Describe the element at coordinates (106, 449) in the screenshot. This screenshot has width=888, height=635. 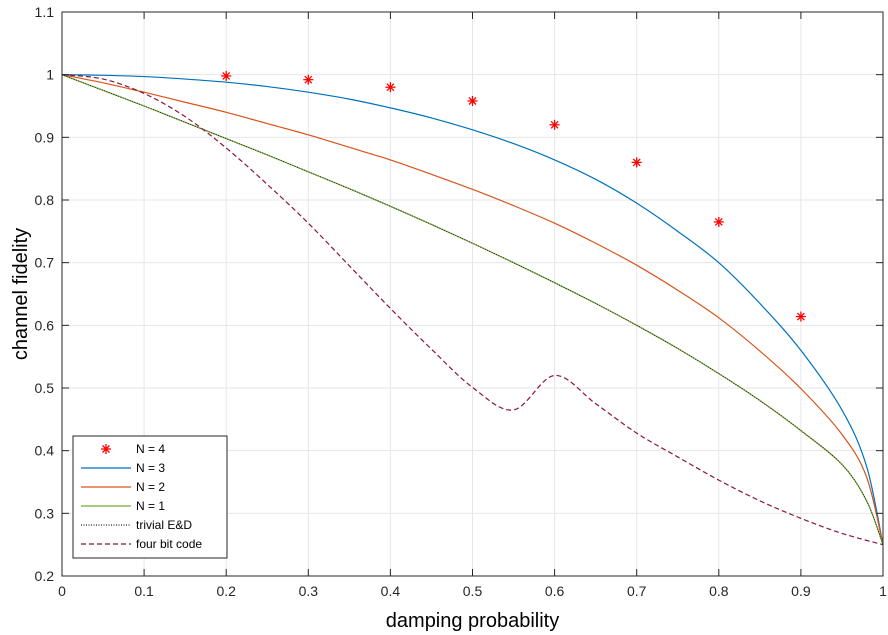
I see `legend-marker` at that location.